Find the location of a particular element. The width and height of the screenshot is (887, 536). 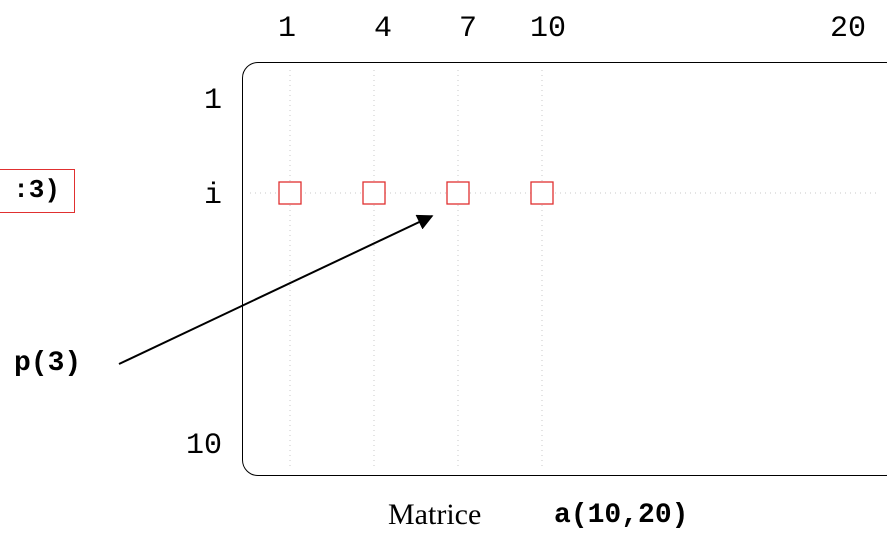

matrix-caption-code: a(10,20) is located at coordinates (621, 515).